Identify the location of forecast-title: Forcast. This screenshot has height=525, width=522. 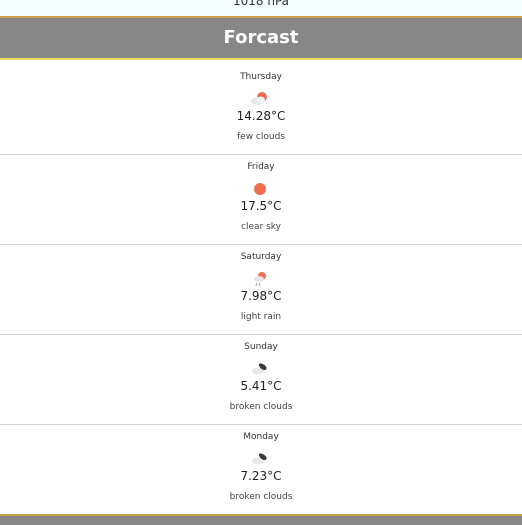
(261, 37).